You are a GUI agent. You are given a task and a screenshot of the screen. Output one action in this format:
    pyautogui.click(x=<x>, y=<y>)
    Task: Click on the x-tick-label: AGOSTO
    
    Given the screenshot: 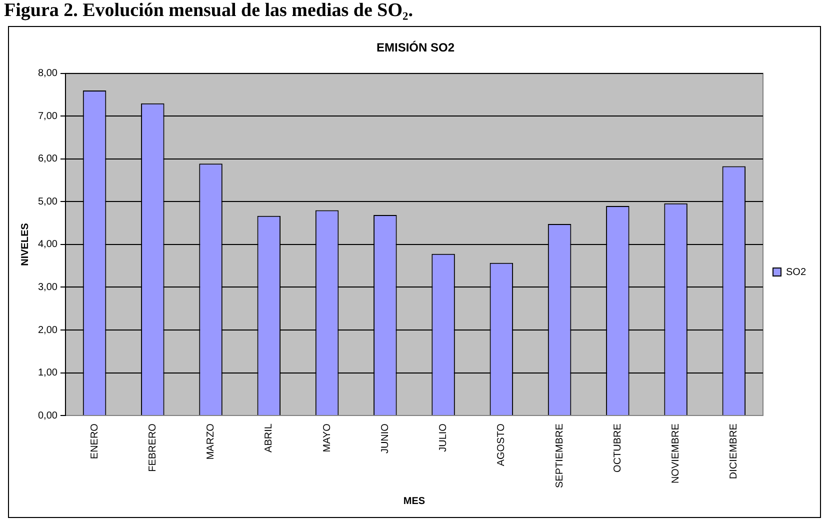 What is the action you would take?
    pyautogui.click(x=502, y=444)
    